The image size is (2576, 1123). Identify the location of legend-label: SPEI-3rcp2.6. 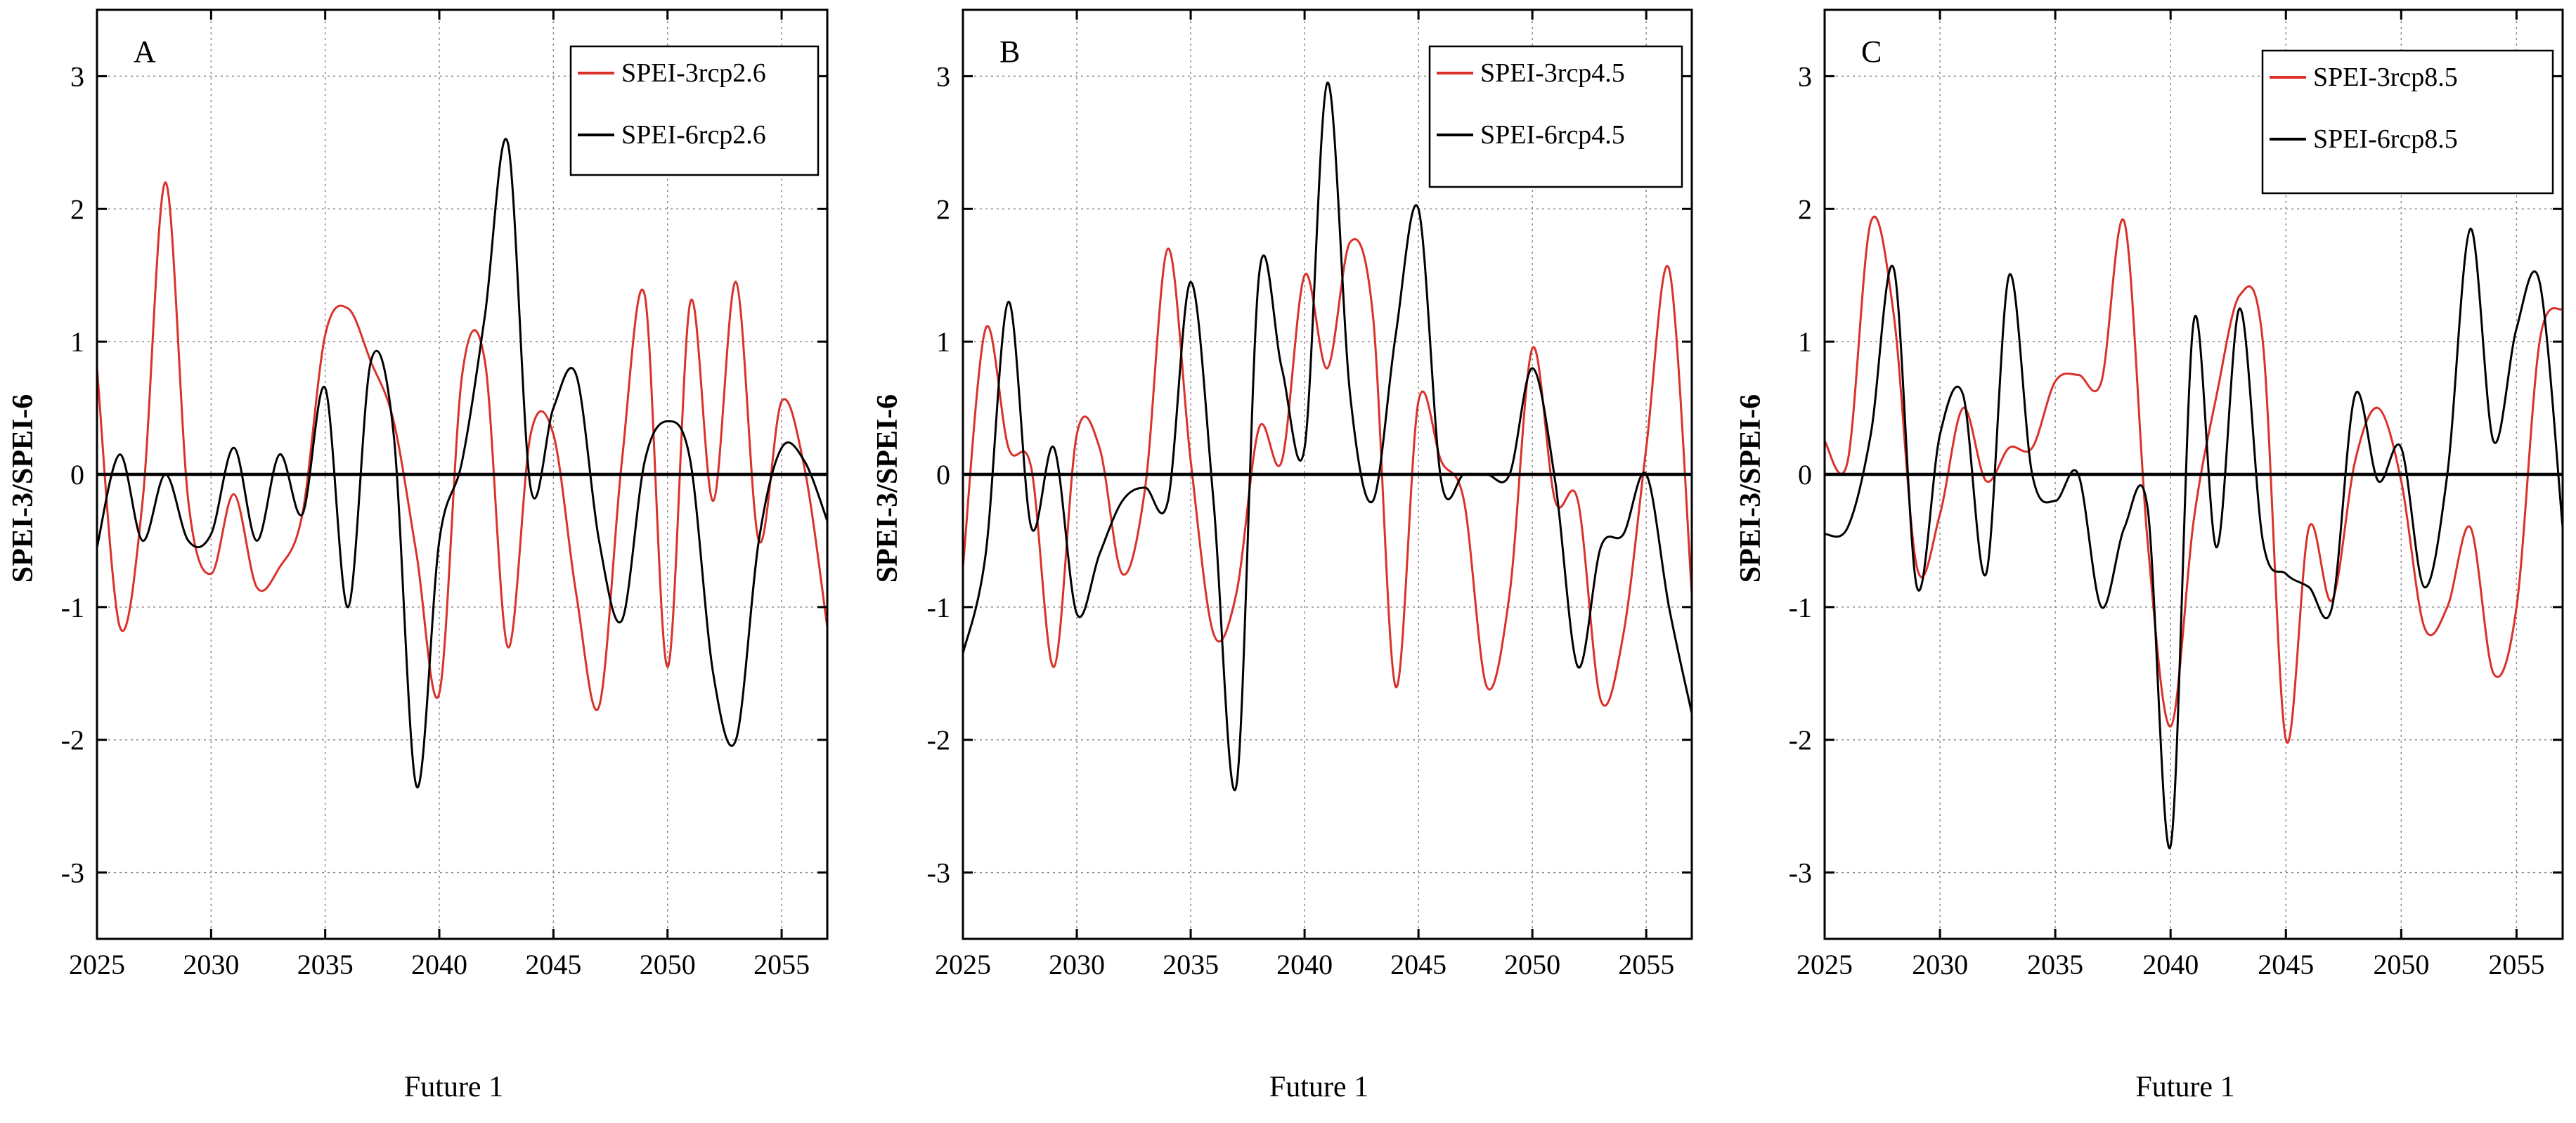
(693, 73).